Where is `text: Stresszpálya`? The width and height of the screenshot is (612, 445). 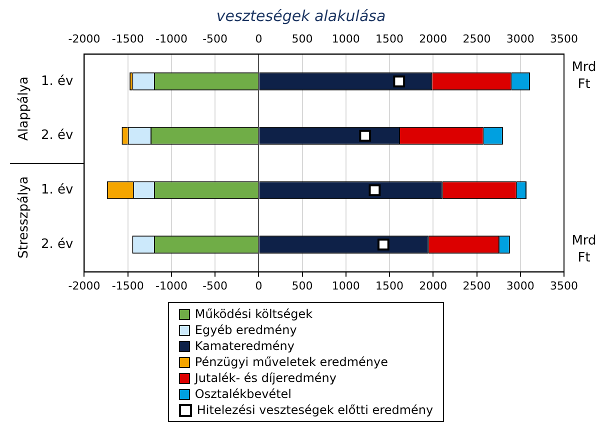 text: Stresszpálya is located at coordinates (24, 217).